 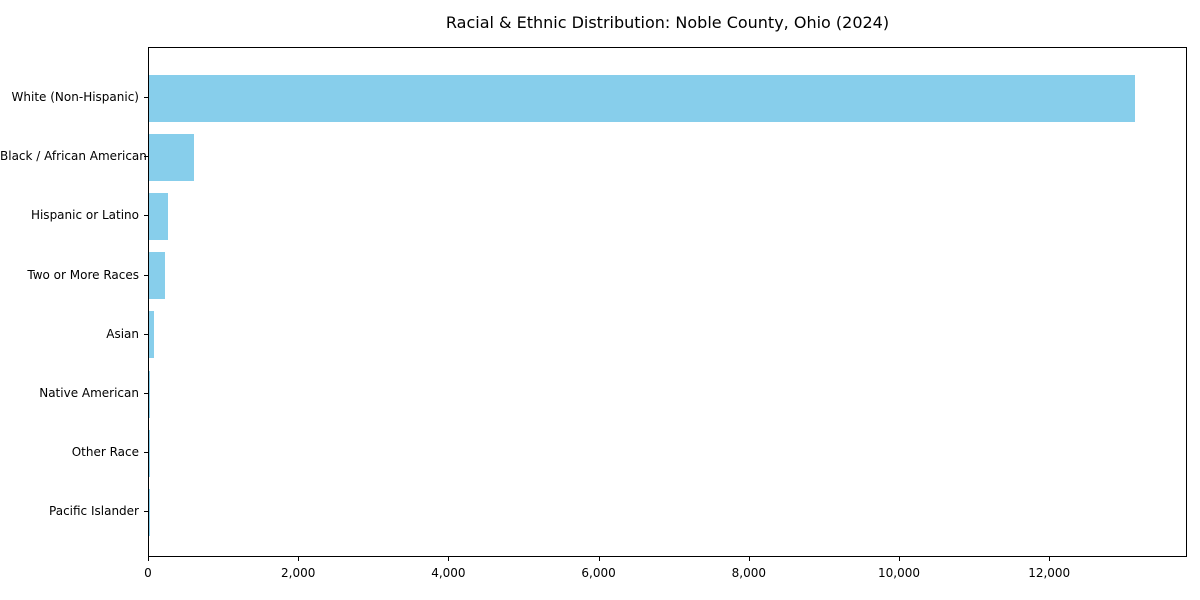 What do you see at coordinates (642, 98) in the screenshot?
I see `bar-white-non-hispanic` at bounding box center [642, 98].